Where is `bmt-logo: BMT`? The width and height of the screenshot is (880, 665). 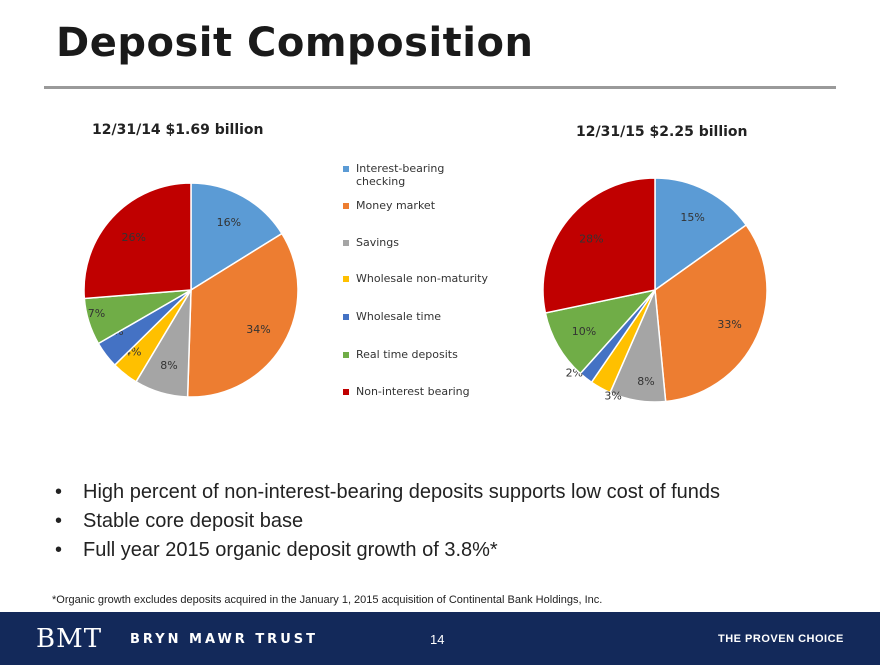 bmt-logo: BMT is located at coordinates (69, 639).